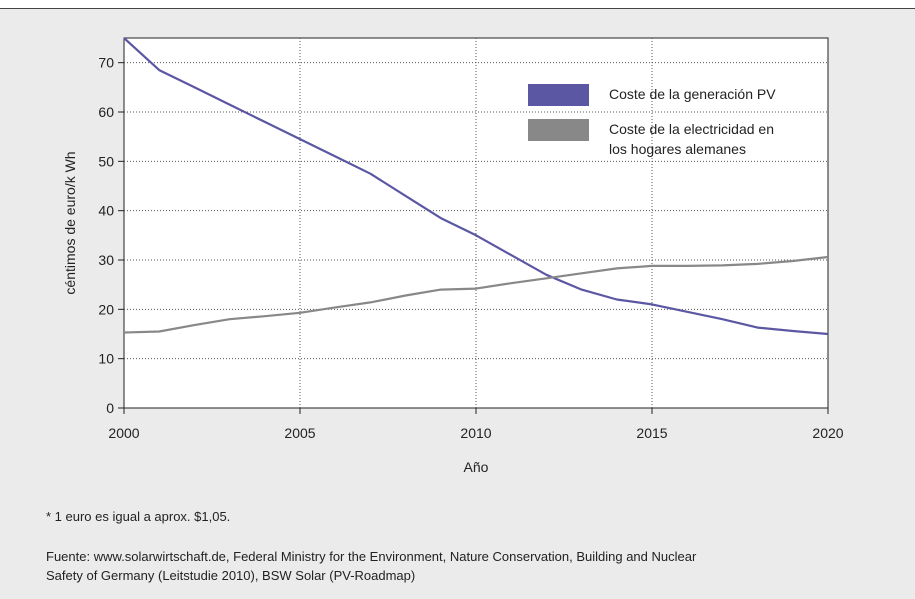  Describe the element at coordinates (299, 433) in the screenshot. I see `x-tick-label: 2005` at that location.